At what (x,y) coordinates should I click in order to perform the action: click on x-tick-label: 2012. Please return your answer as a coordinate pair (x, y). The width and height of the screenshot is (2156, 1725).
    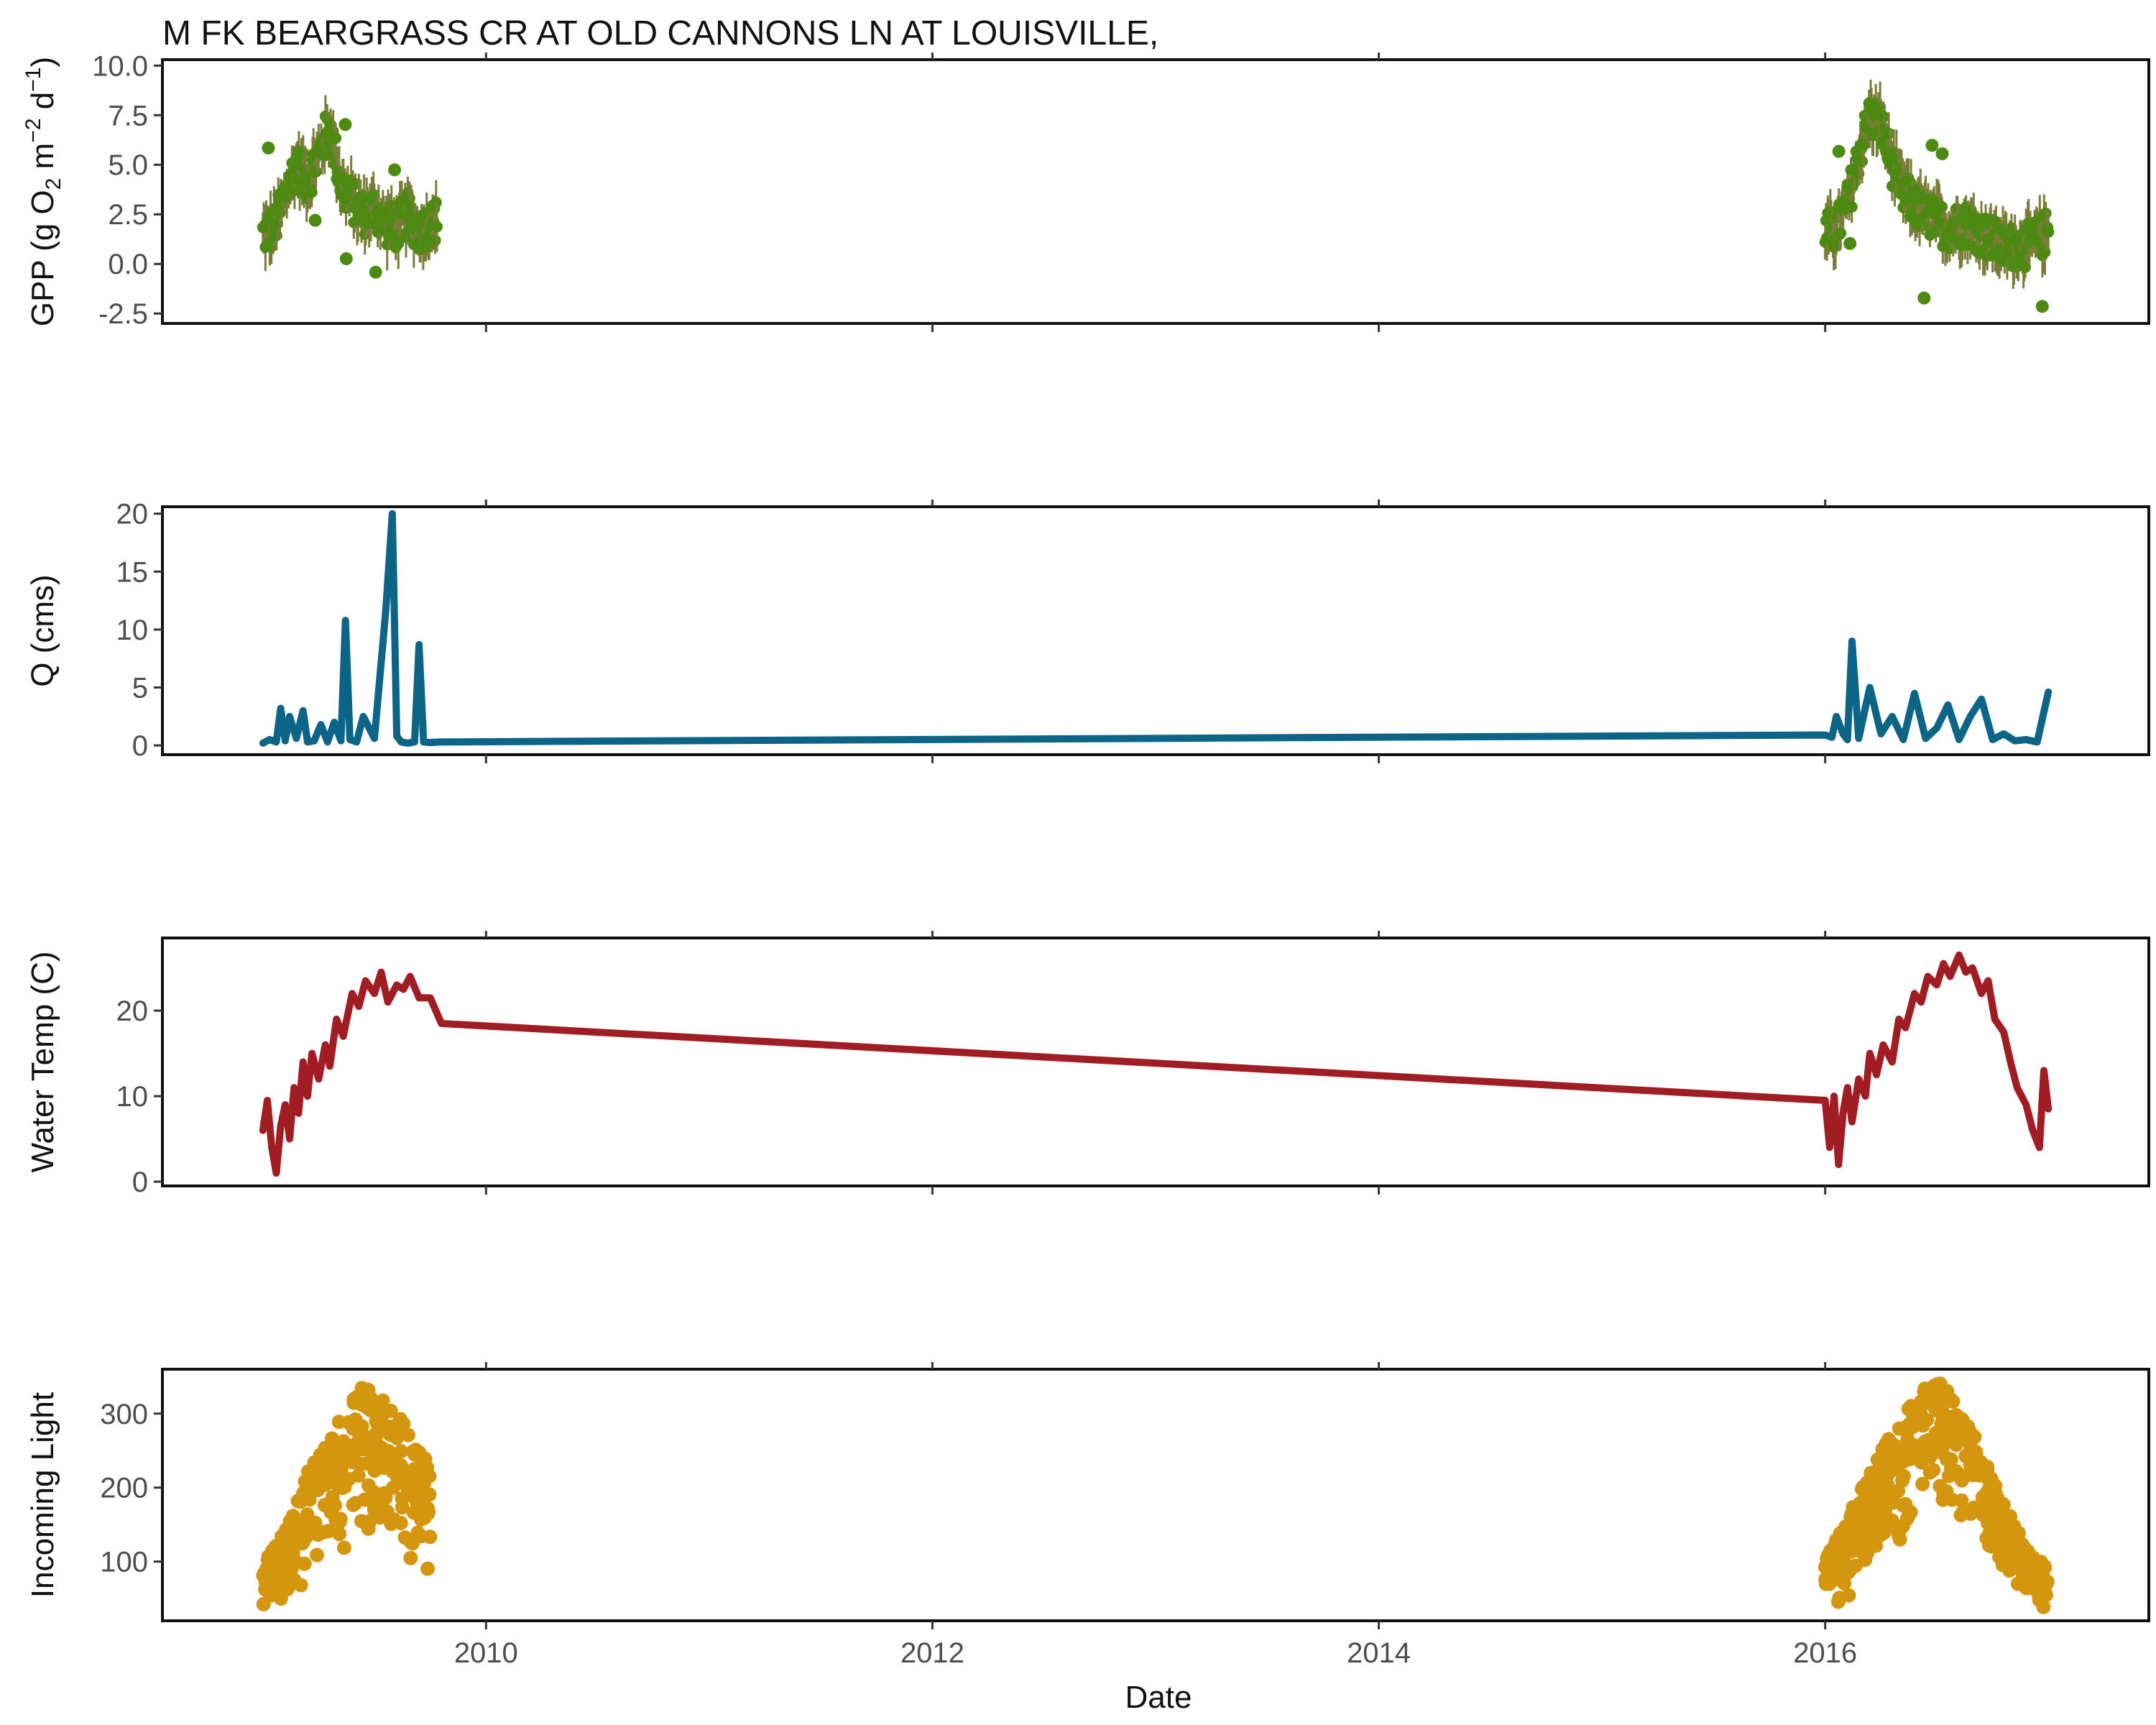
    Looking at the image, I should click on (932, 1653).